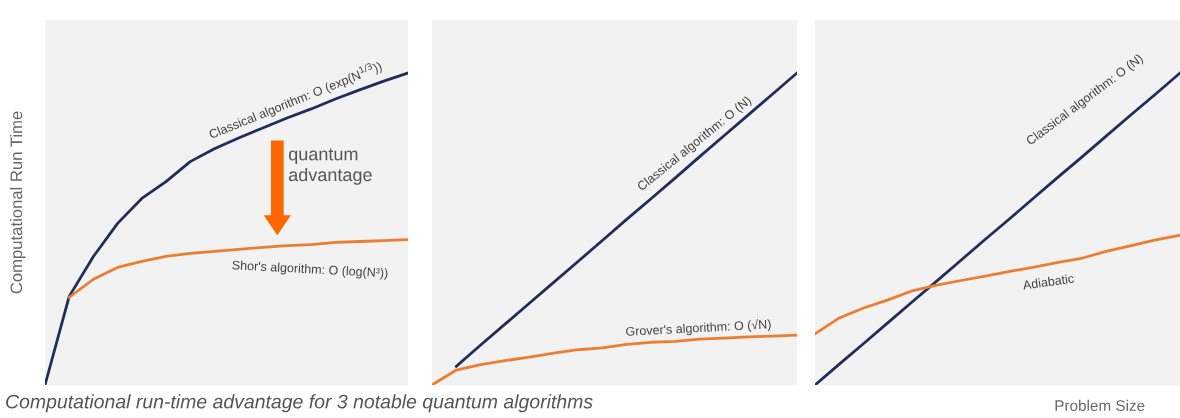 The height and width of the screenshot is (418, 1180). Describe the element at coordinates (310, 270) in the screenshot. I see `annotation: Shor's algorithm: O (log(N³))` at that location.